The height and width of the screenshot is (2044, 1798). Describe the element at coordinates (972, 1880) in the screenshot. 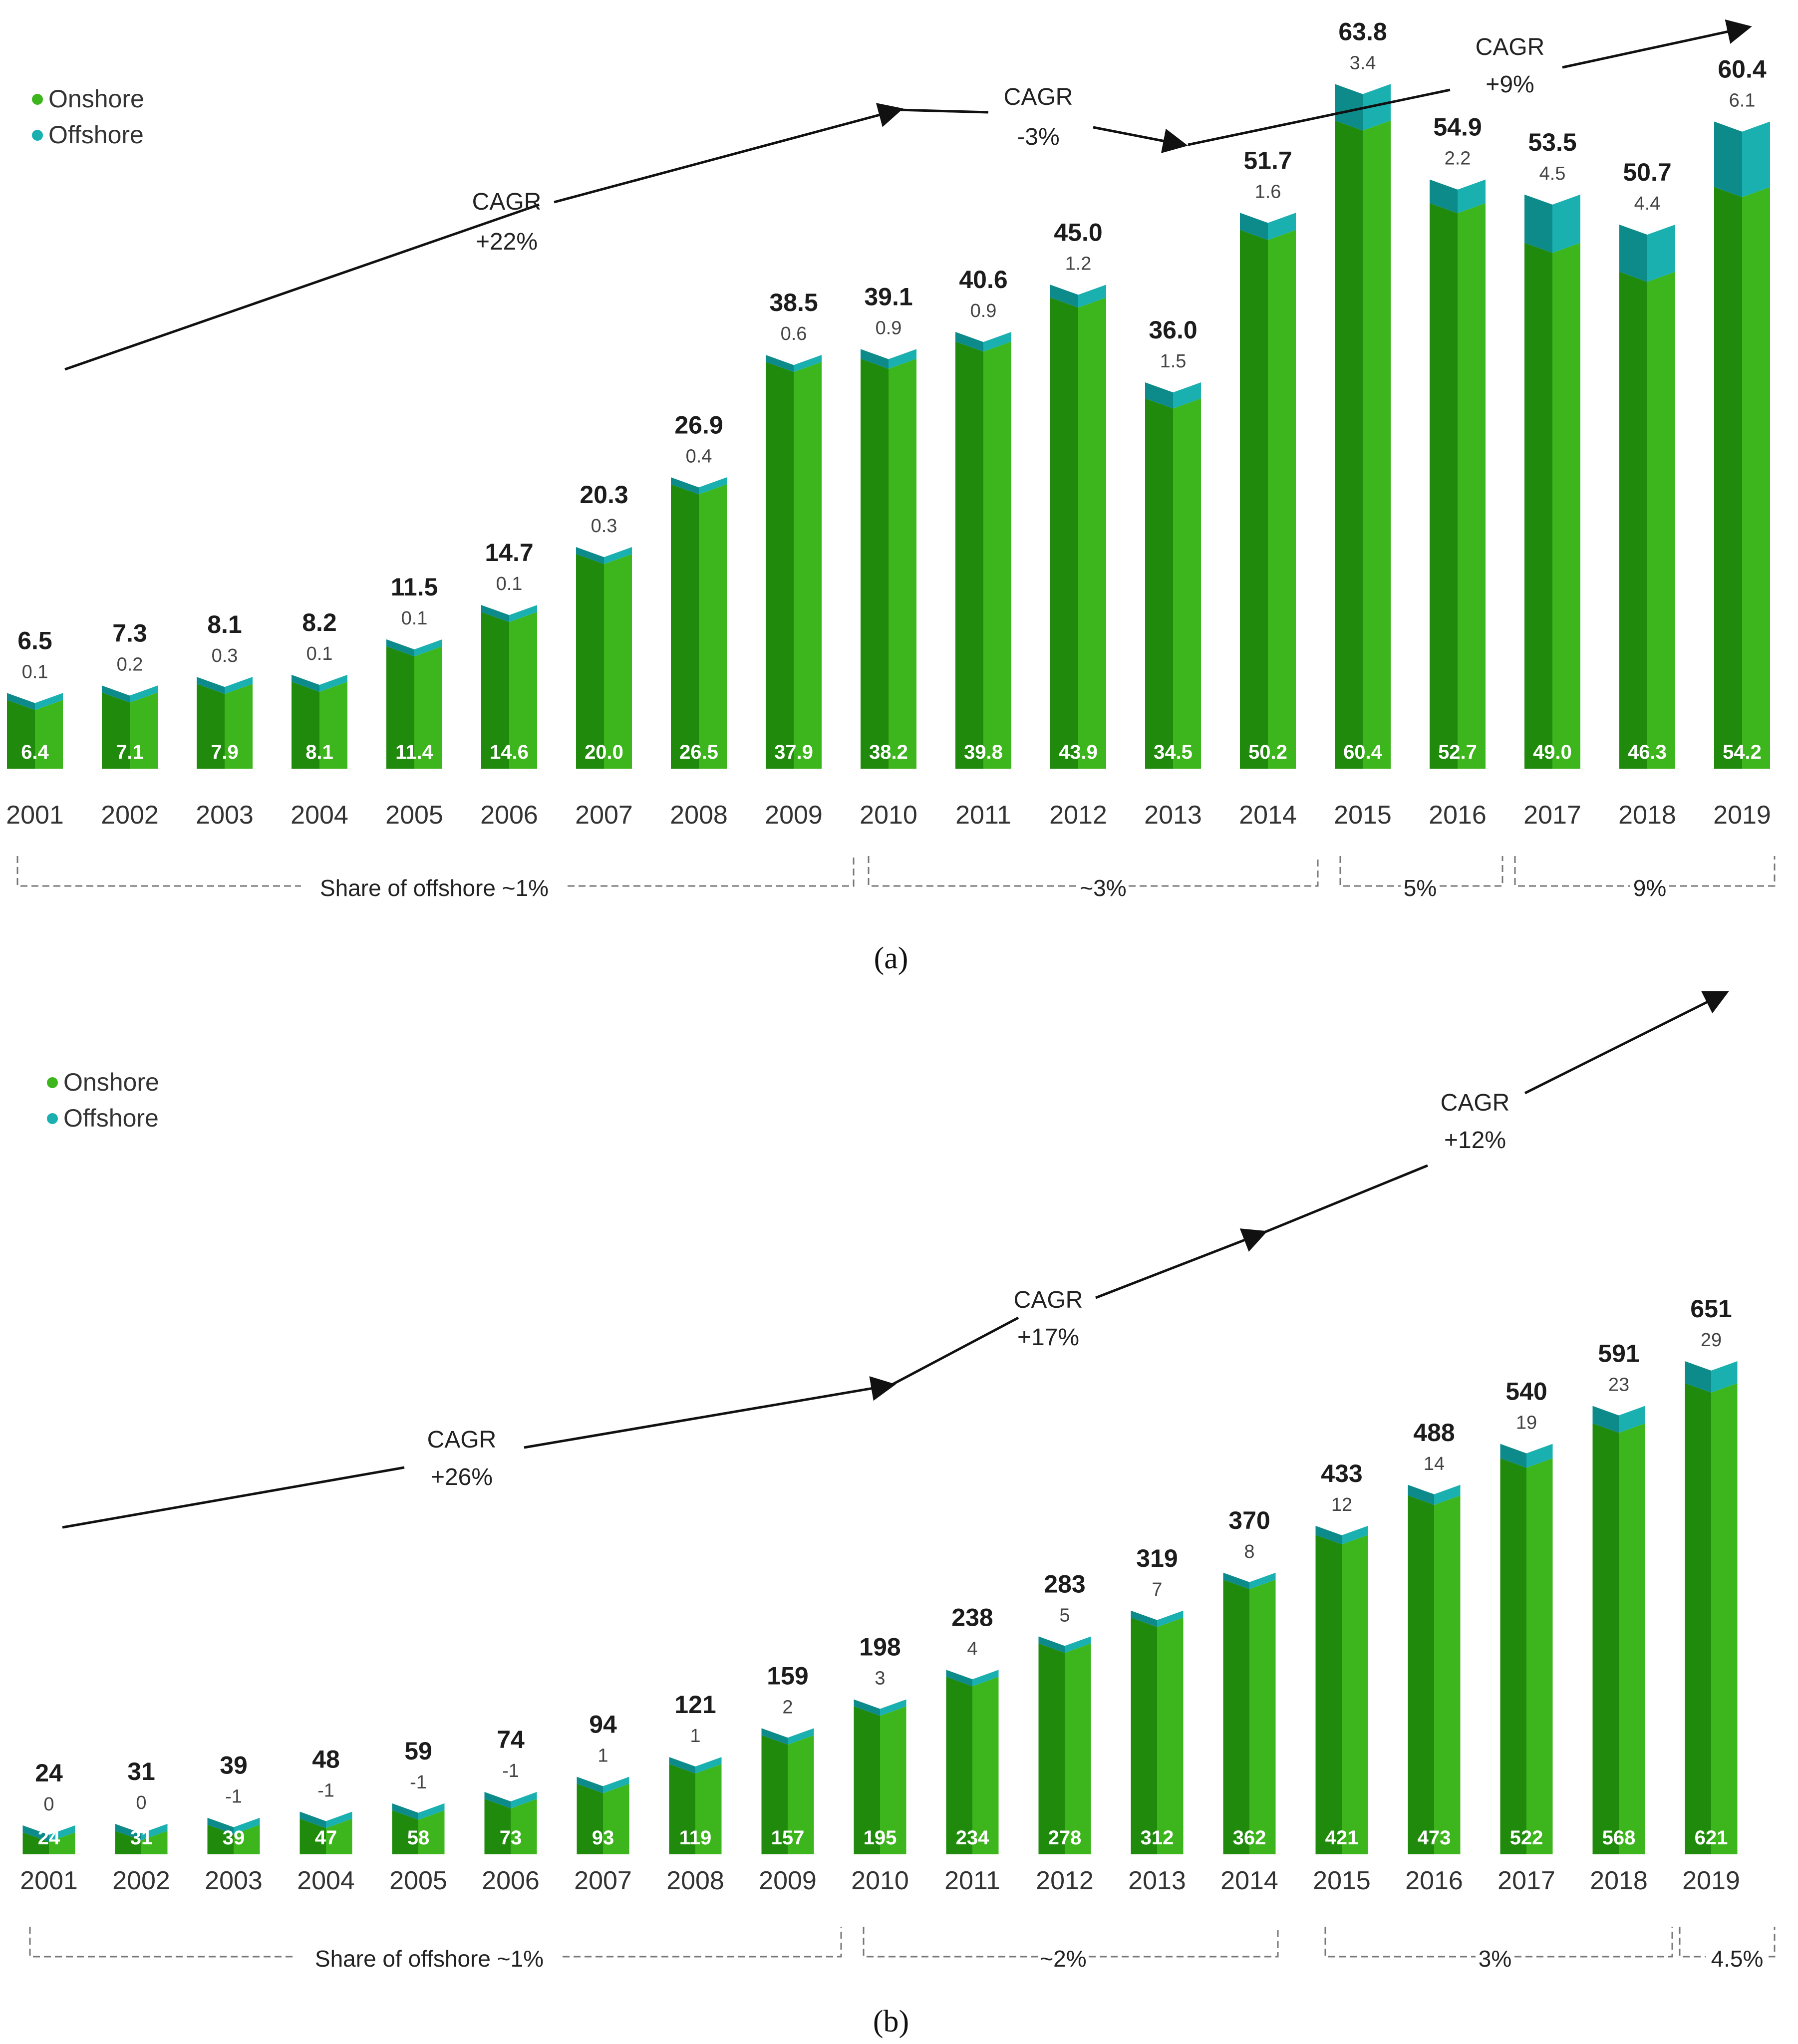

I see `year-tick-label: 2011` at that location.